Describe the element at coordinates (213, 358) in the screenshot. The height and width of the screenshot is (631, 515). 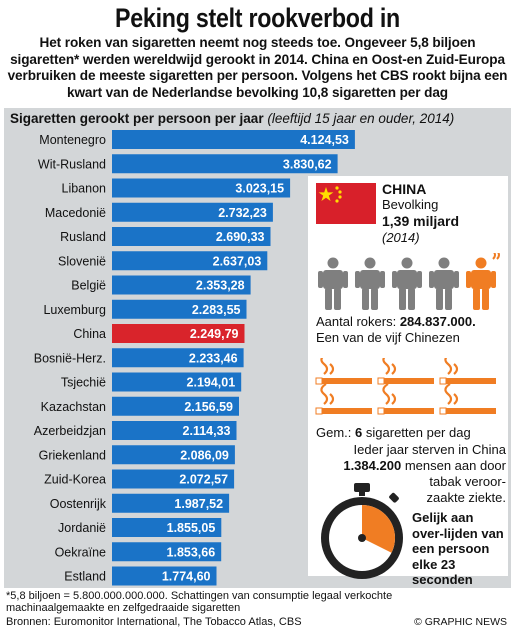
I see `value-label: 2.233,46` at that location.